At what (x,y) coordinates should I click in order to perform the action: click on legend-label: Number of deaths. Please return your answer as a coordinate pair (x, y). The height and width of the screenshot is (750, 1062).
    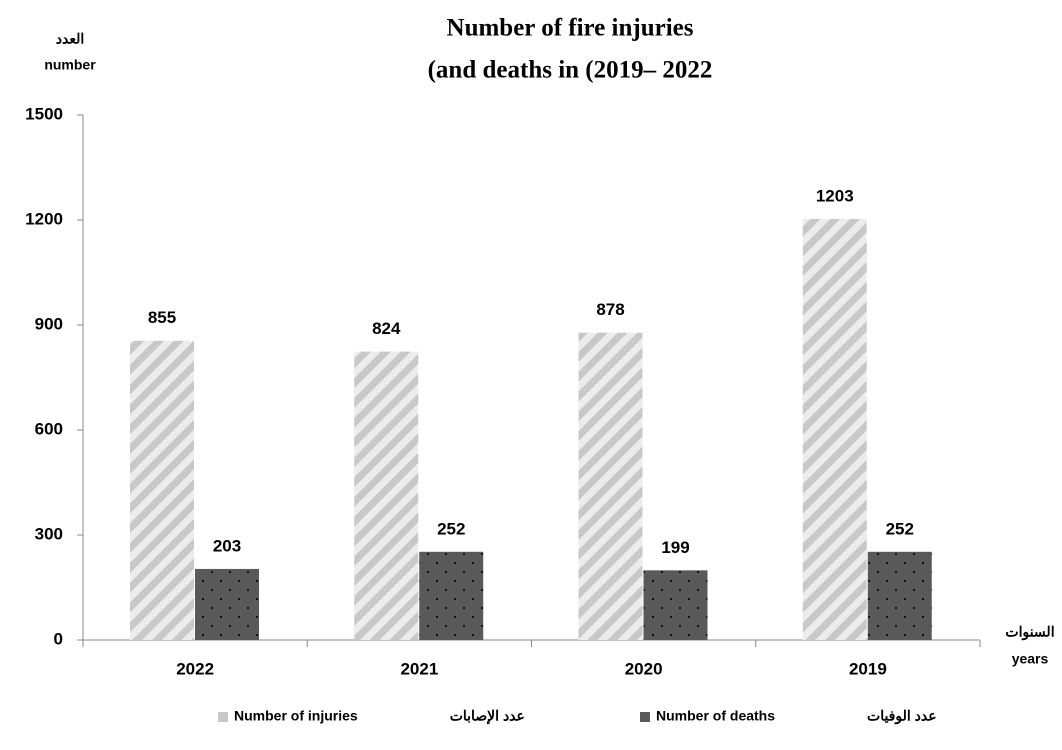
    Looking at the image, I should click on (715, 716).